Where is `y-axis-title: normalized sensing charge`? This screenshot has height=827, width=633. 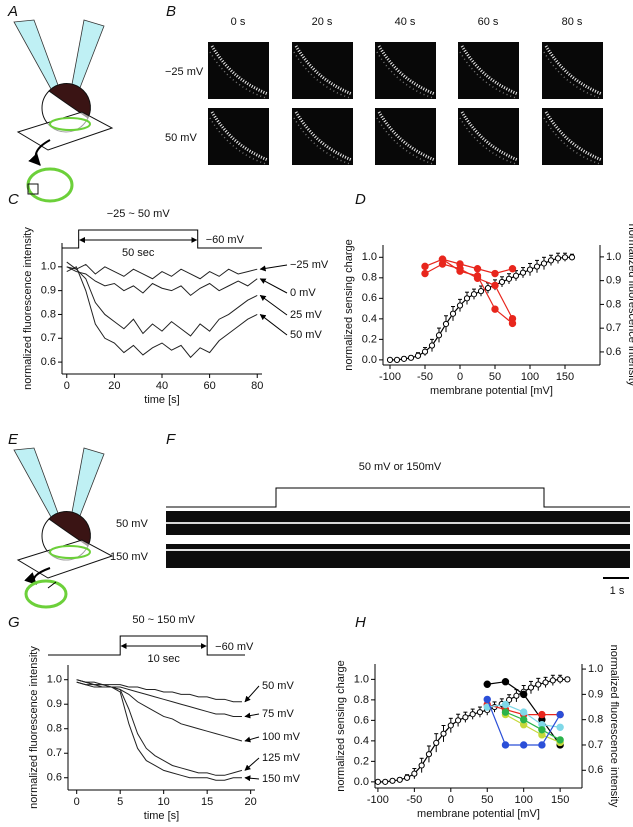
y-axis-title: normalized sensing charge is located at coordinates (349, 304).